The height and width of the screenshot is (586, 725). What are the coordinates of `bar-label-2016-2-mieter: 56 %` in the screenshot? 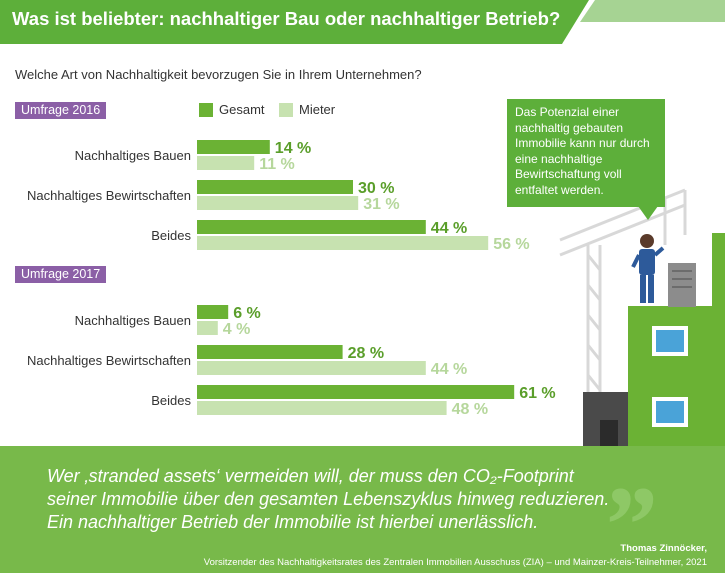 It's located at (511, 244).